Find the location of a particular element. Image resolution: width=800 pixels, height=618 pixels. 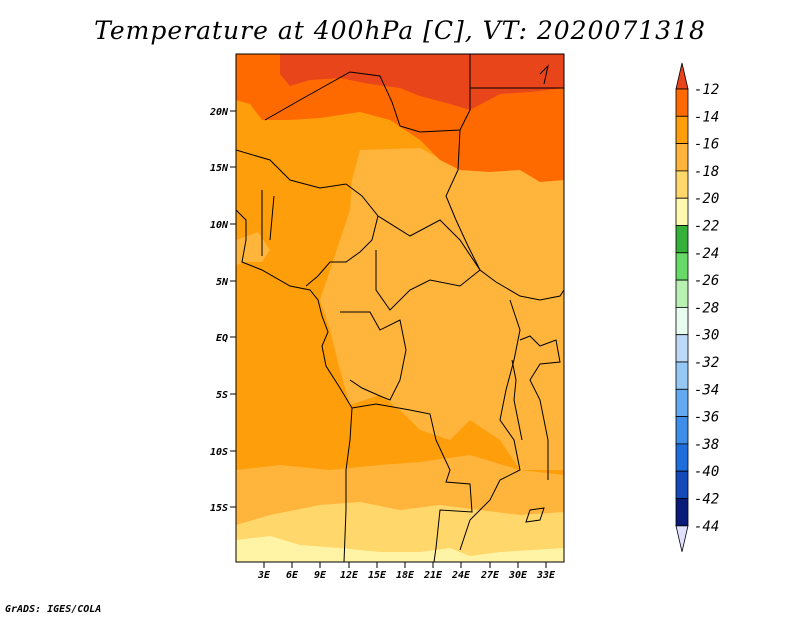

colorbar-label: -36 is located at coordinates (706, 418).